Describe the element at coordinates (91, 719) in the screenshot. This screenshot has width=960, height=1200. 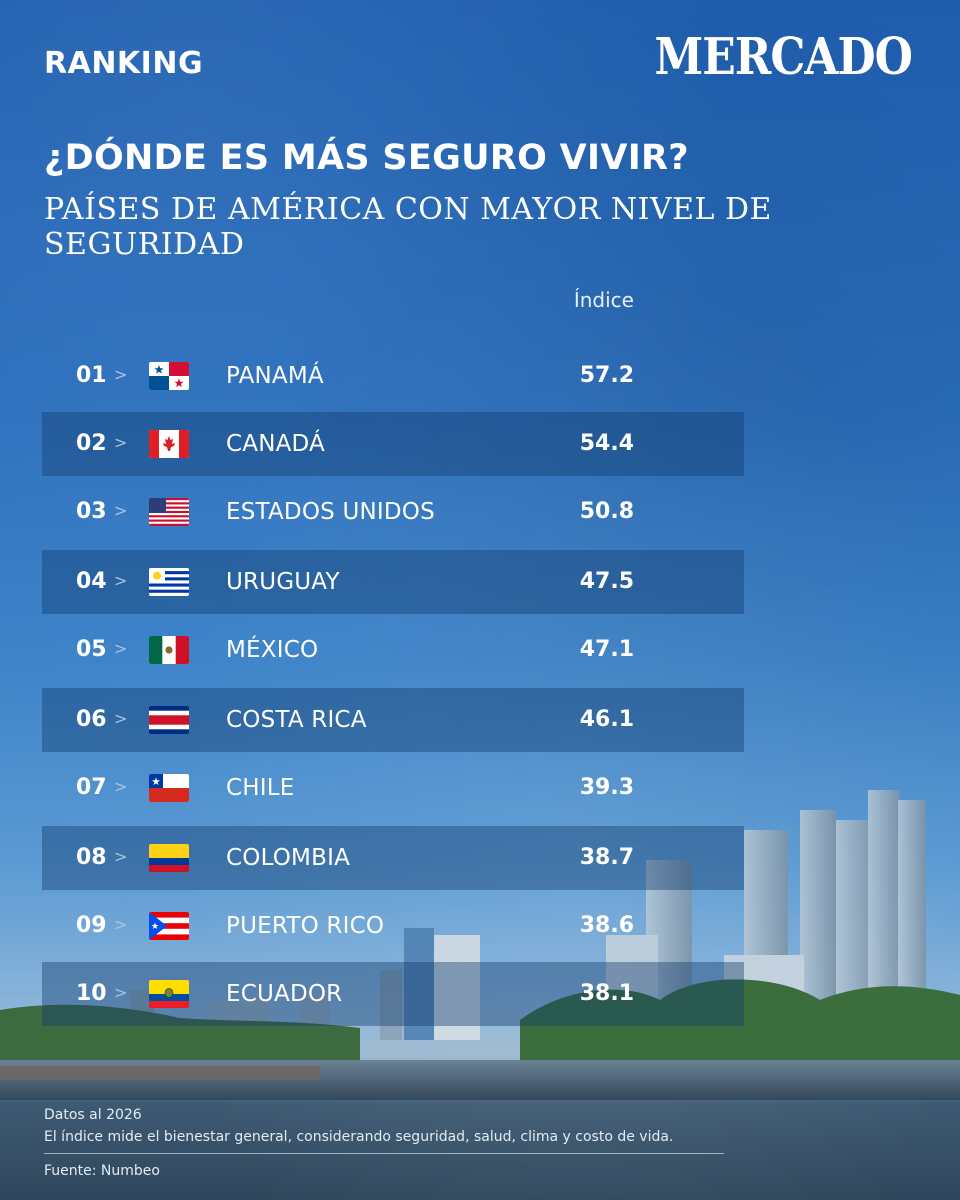
I see `rank-number: 06` at that location.